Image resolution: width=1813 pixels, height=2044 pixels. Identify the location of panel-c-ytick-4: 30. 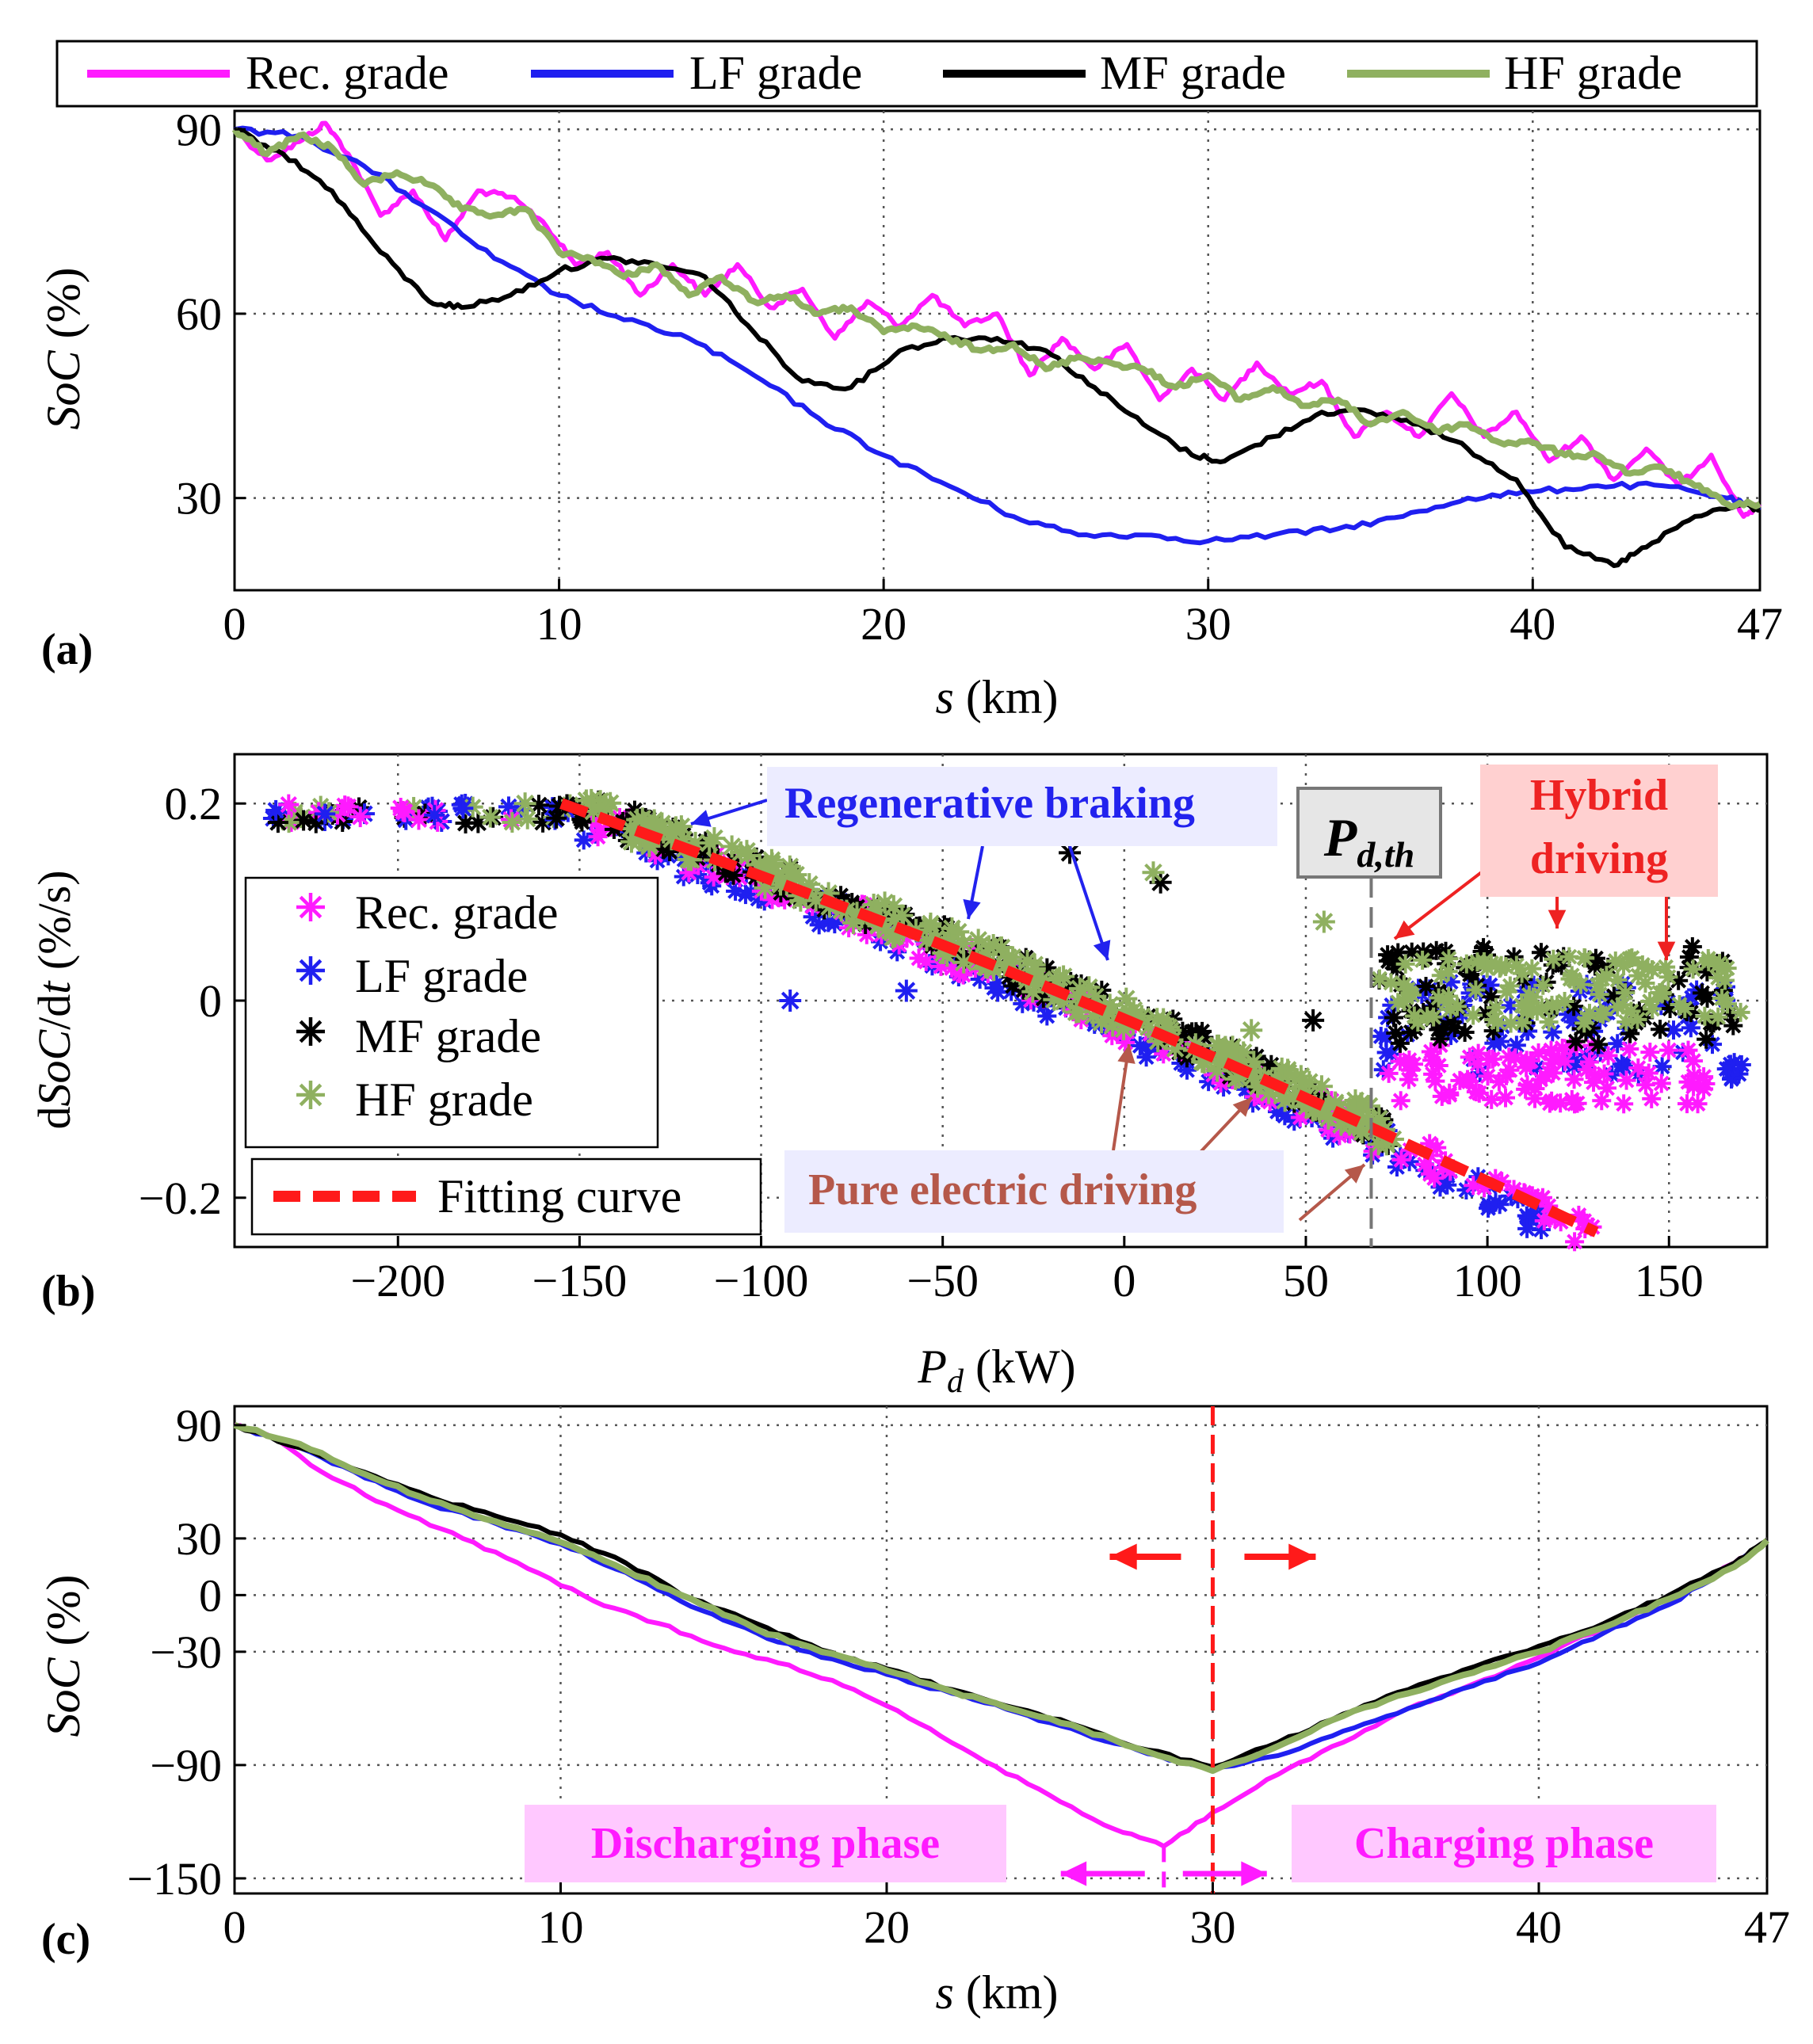
(199, 1539).